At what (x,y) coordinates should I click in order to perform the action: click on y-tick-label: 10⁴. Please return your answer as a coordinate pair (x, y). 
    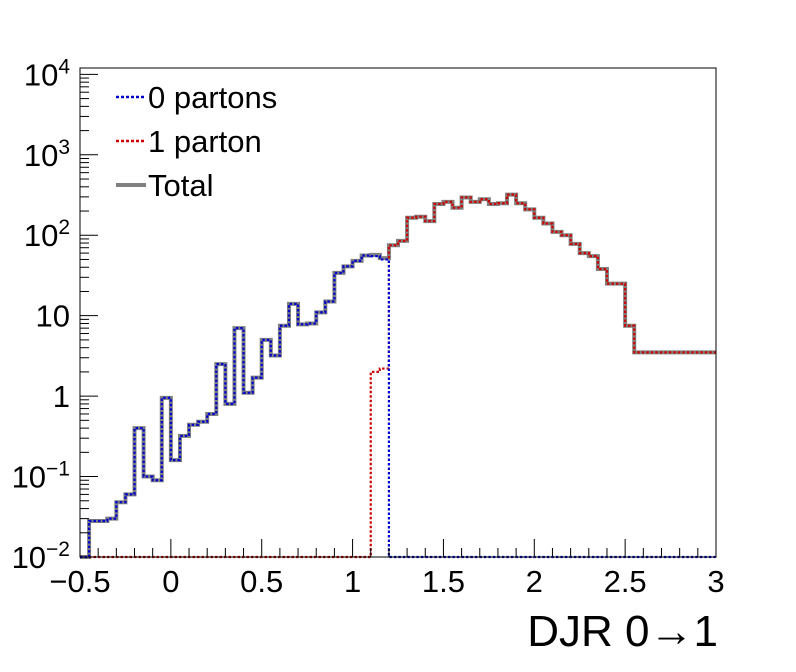
    Looking at the image, I should click on (47, 73).